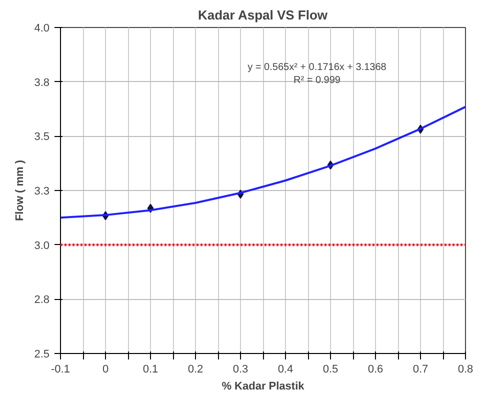 Image resolution: width=489 pixels, height=403 pixels. Describe the element at coordinates (196, 370) in the screenshot. I see `x-tick-label: 0.2` at that location.